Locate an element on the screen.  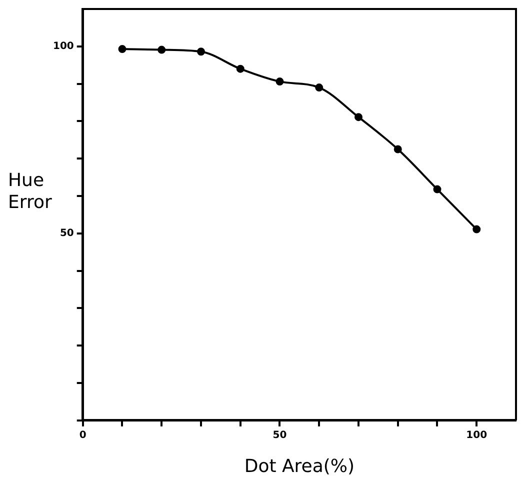
x-axis-title: Dot Area(%) is located at coordinates (299, 466).